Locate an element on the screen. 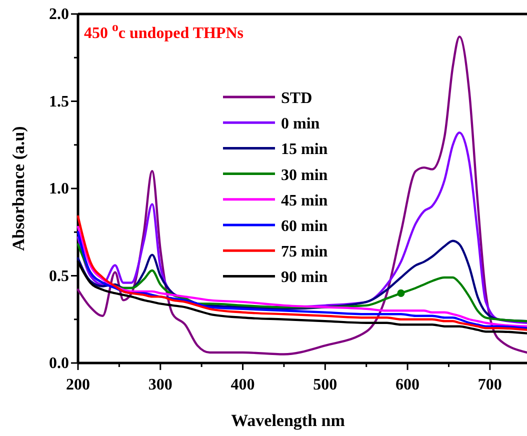  y-tick-label: 0.5 is located at coordinates (59, 276).